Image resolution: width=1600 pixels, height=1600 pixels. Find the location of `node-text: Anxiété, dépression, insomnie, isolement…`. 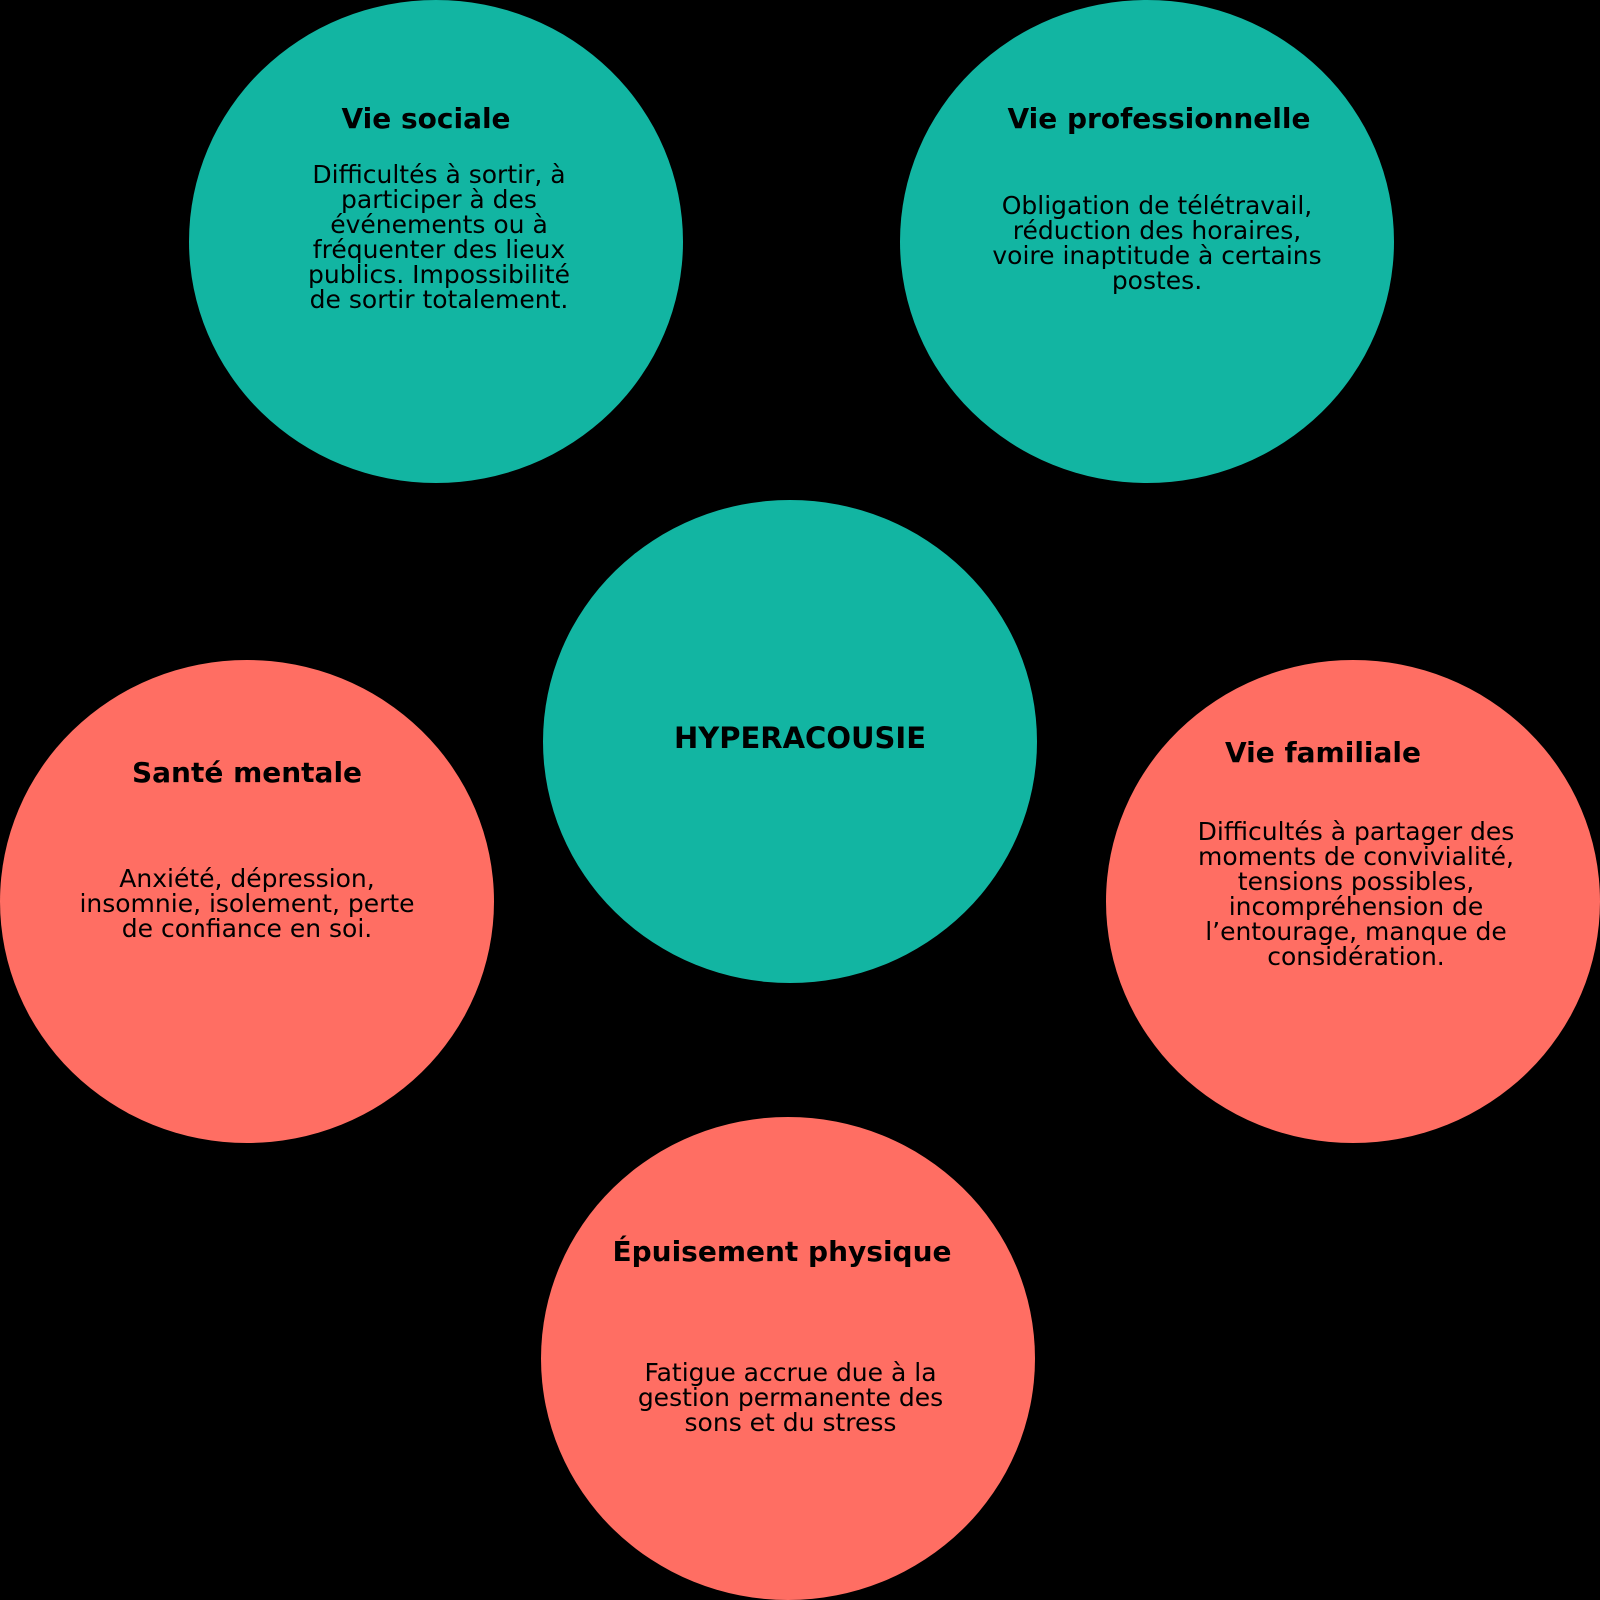

node-text: Anxiété, dépression, insomnie, isolement… is located at coordinates (247, 903).